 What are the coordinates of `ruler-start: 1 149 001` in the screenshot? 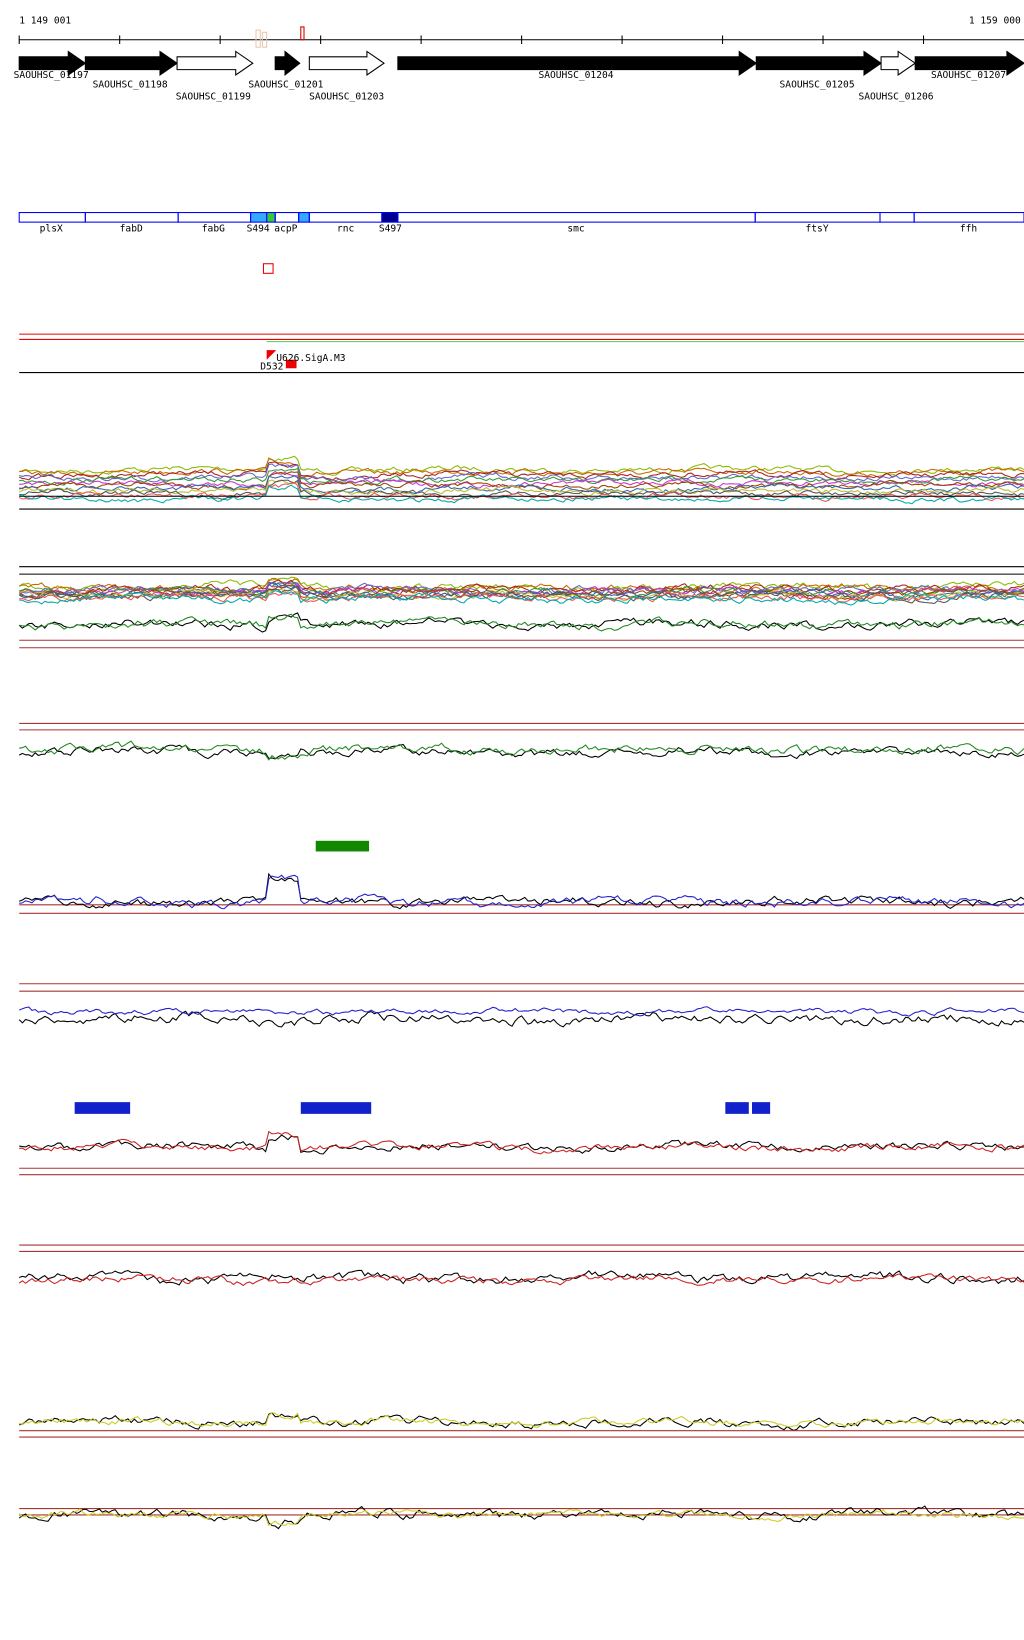 It's located at (45, 21).